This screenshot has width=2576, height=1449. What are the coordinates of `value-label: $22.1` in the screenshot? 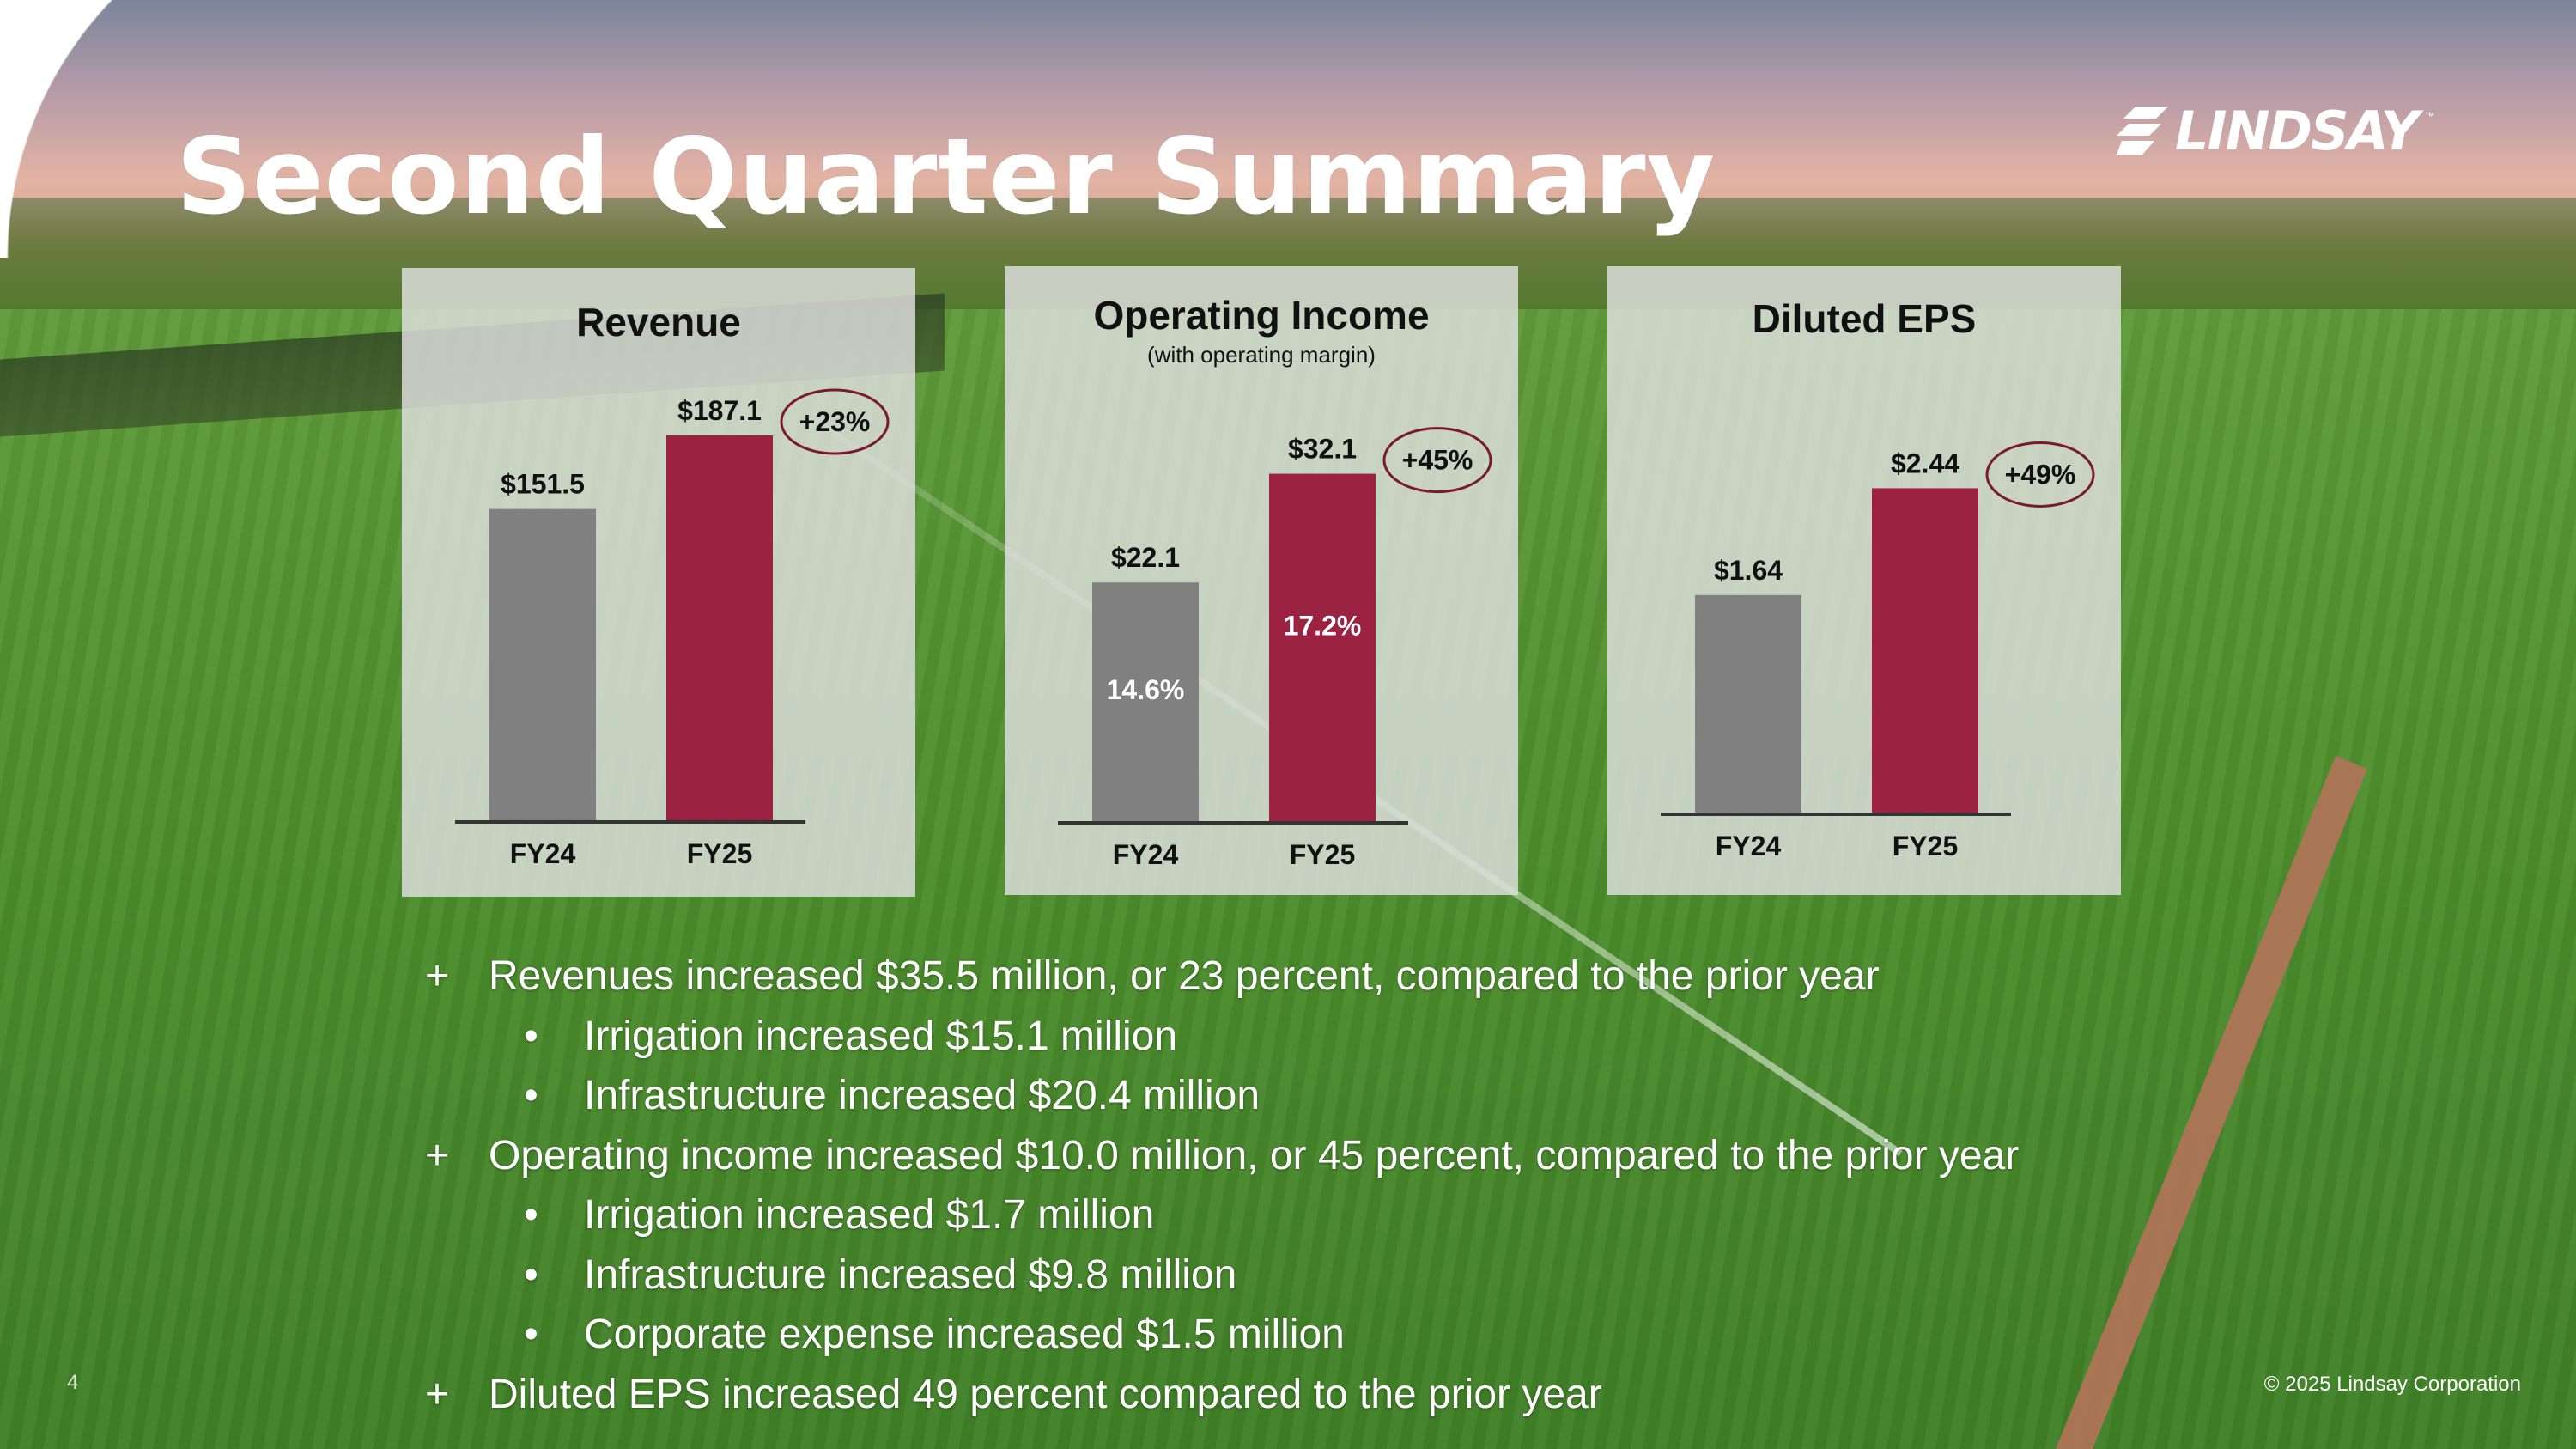 It's located at (1145, 557).